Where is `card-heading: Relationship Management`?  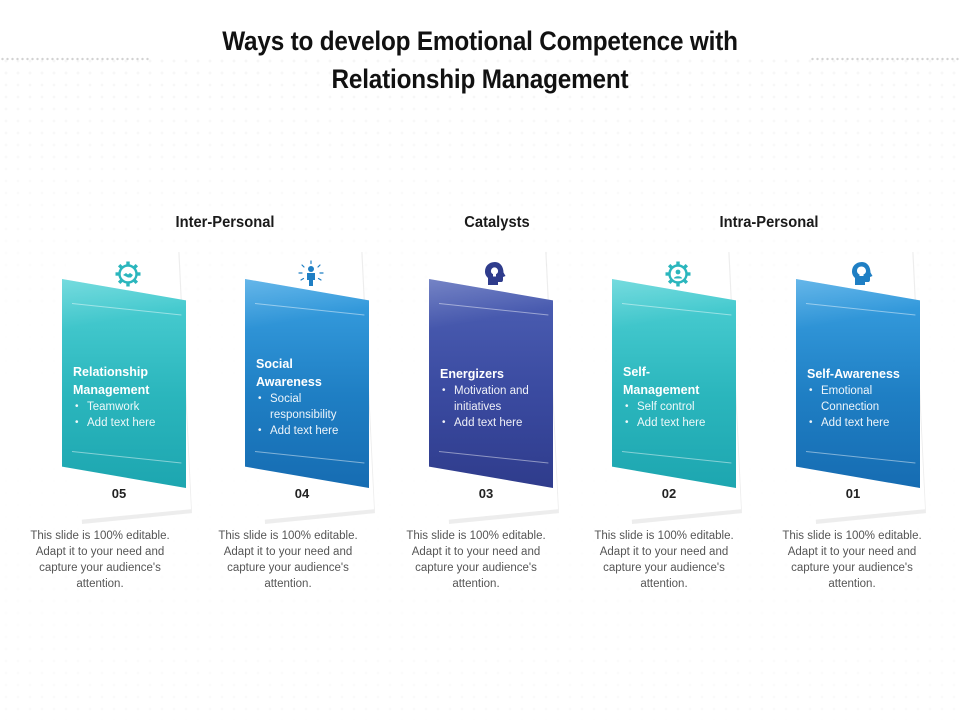
card-heading: Relationship Management is located at coordinates (111, 381).